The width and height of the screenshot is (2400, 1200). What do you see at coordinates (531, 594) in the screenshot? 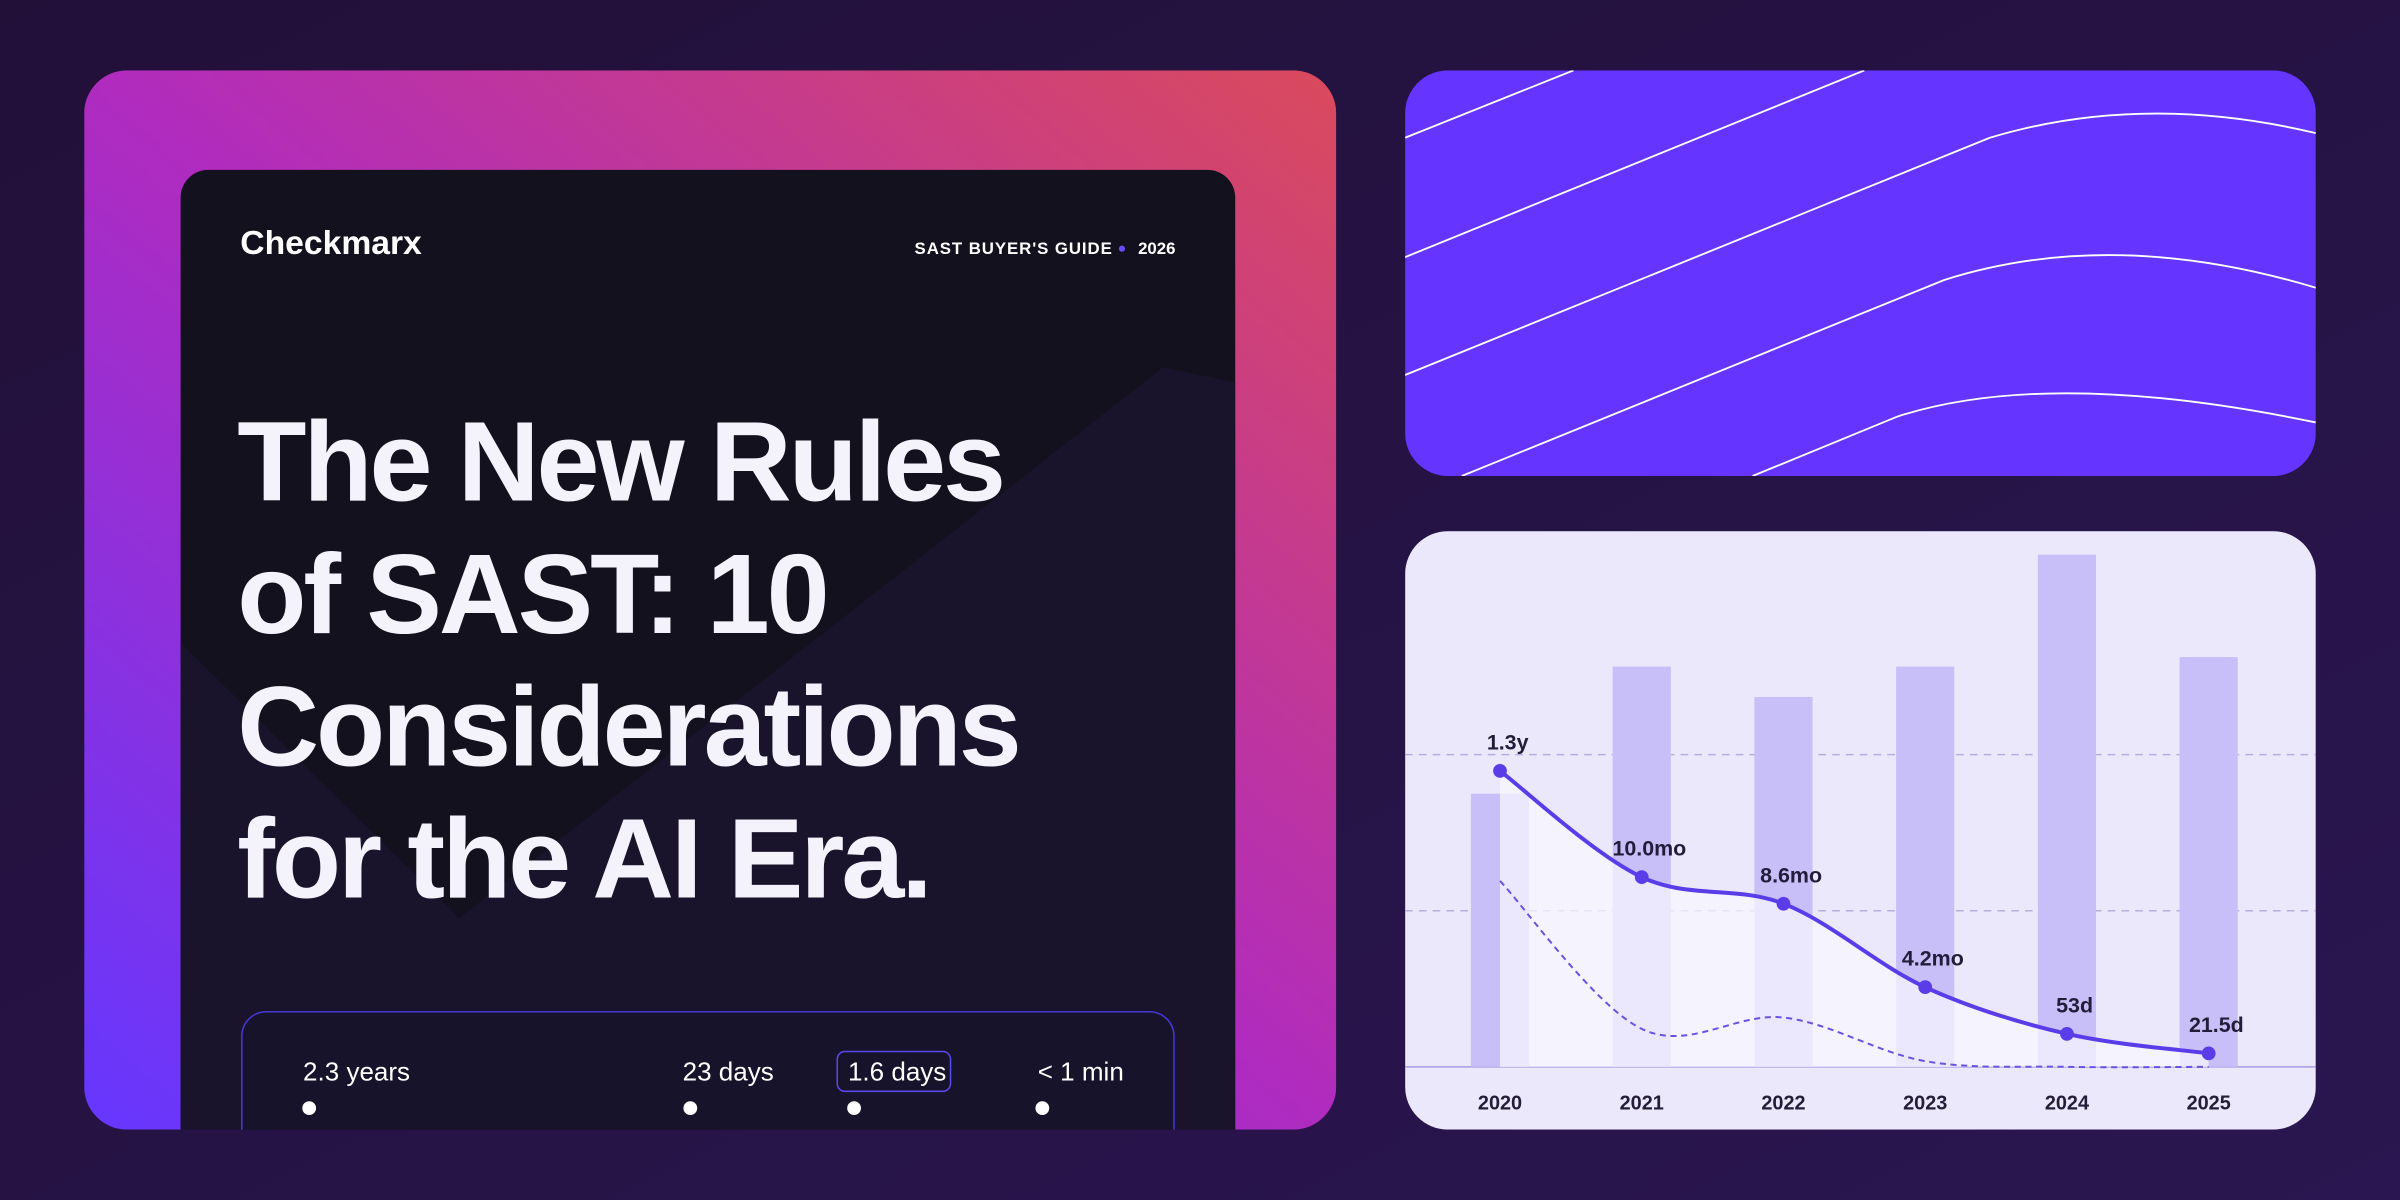
I see `headline-line: of SAST: 10` at bounding box center [531, 594].